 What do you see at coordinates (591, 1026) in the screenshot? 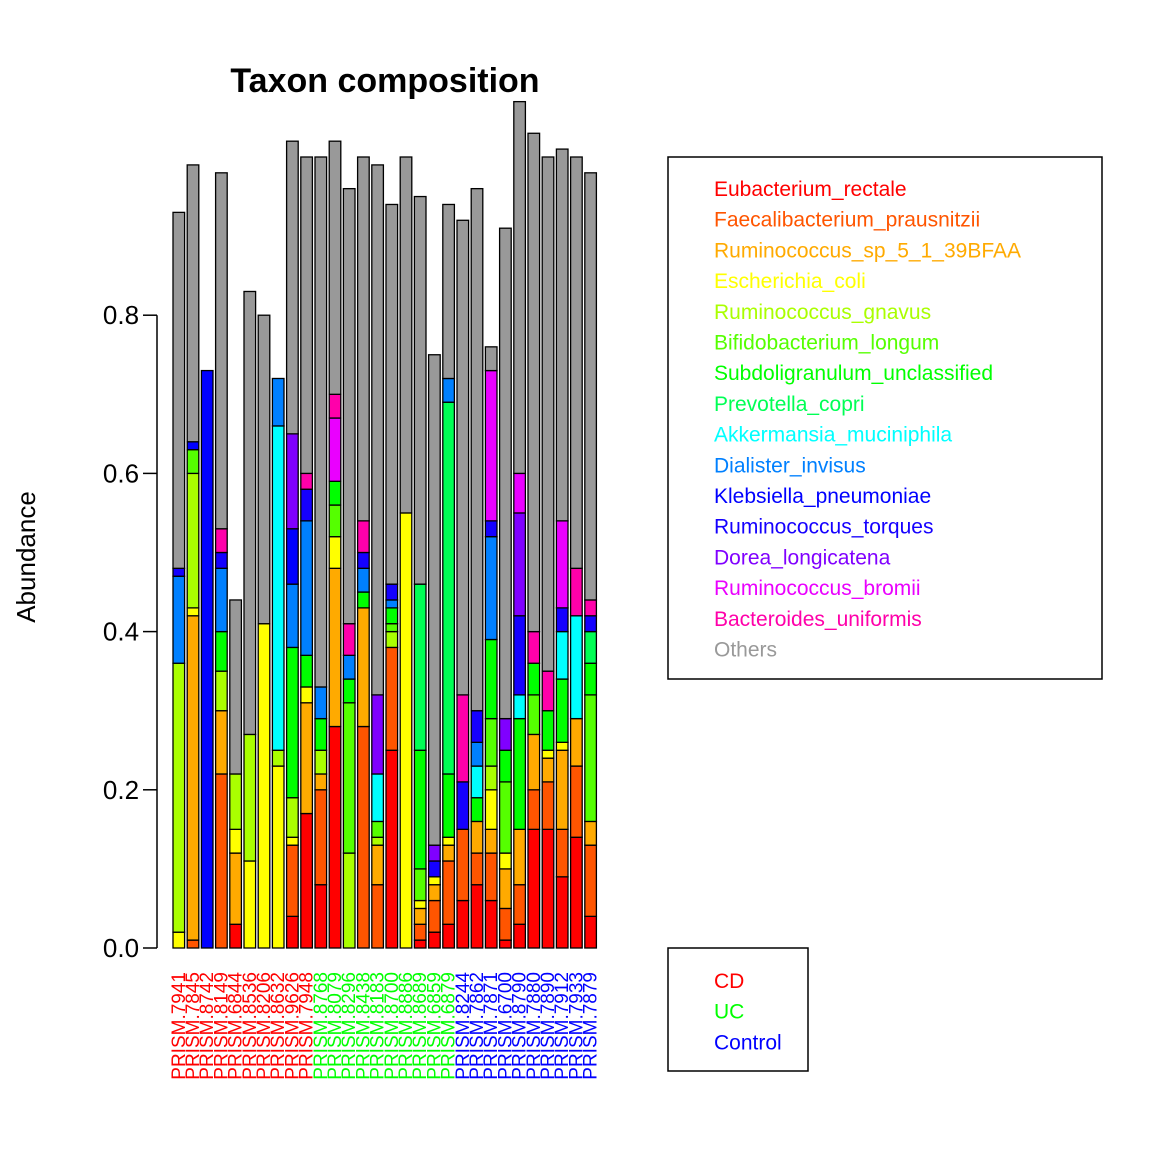
I see `x-tick-label: PRISM.7879` at bounding box center [591, 1026].